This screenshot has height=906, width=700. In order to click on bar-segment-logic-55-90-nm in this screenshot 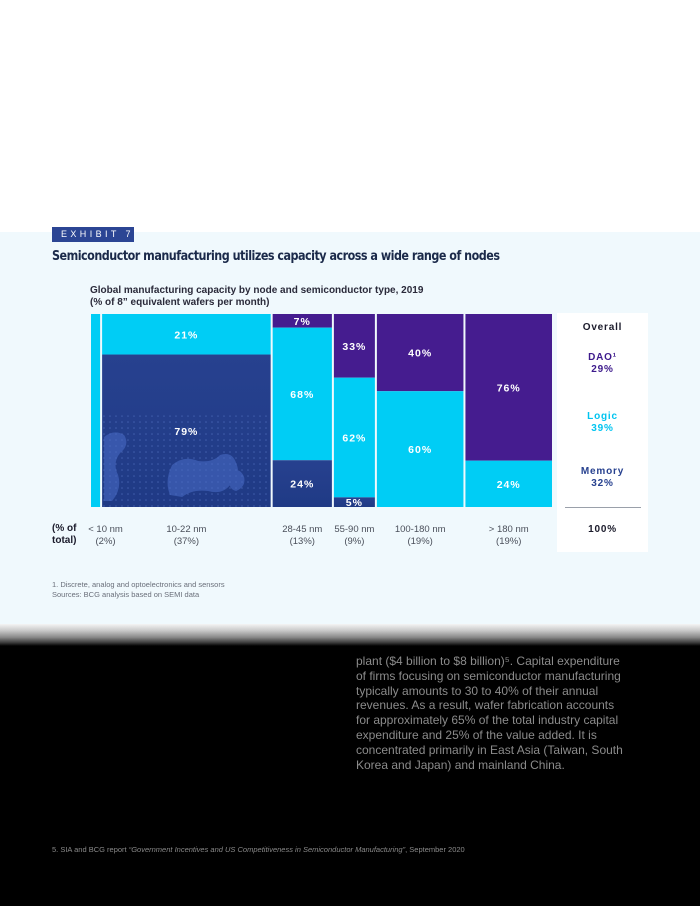, I will do `click(354, 437)`.